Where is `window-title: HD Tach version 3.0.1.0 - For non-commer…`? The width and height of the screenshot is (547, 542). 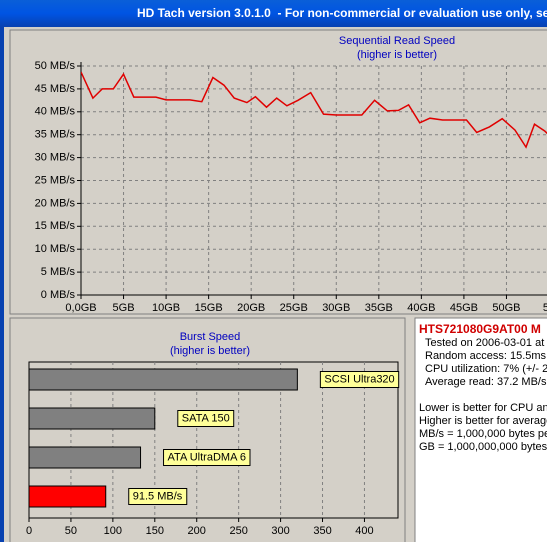
window-title: HD Tach version 3.0.1.0 - For non-commer… is located at coordinates (342, 13).